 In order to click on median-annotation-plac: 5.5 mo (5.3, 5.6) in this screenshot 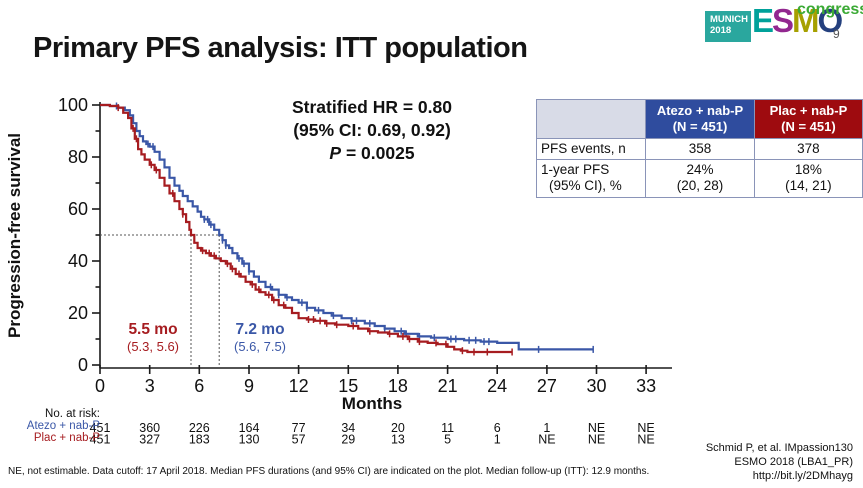, I will do `click(153, 338)`.